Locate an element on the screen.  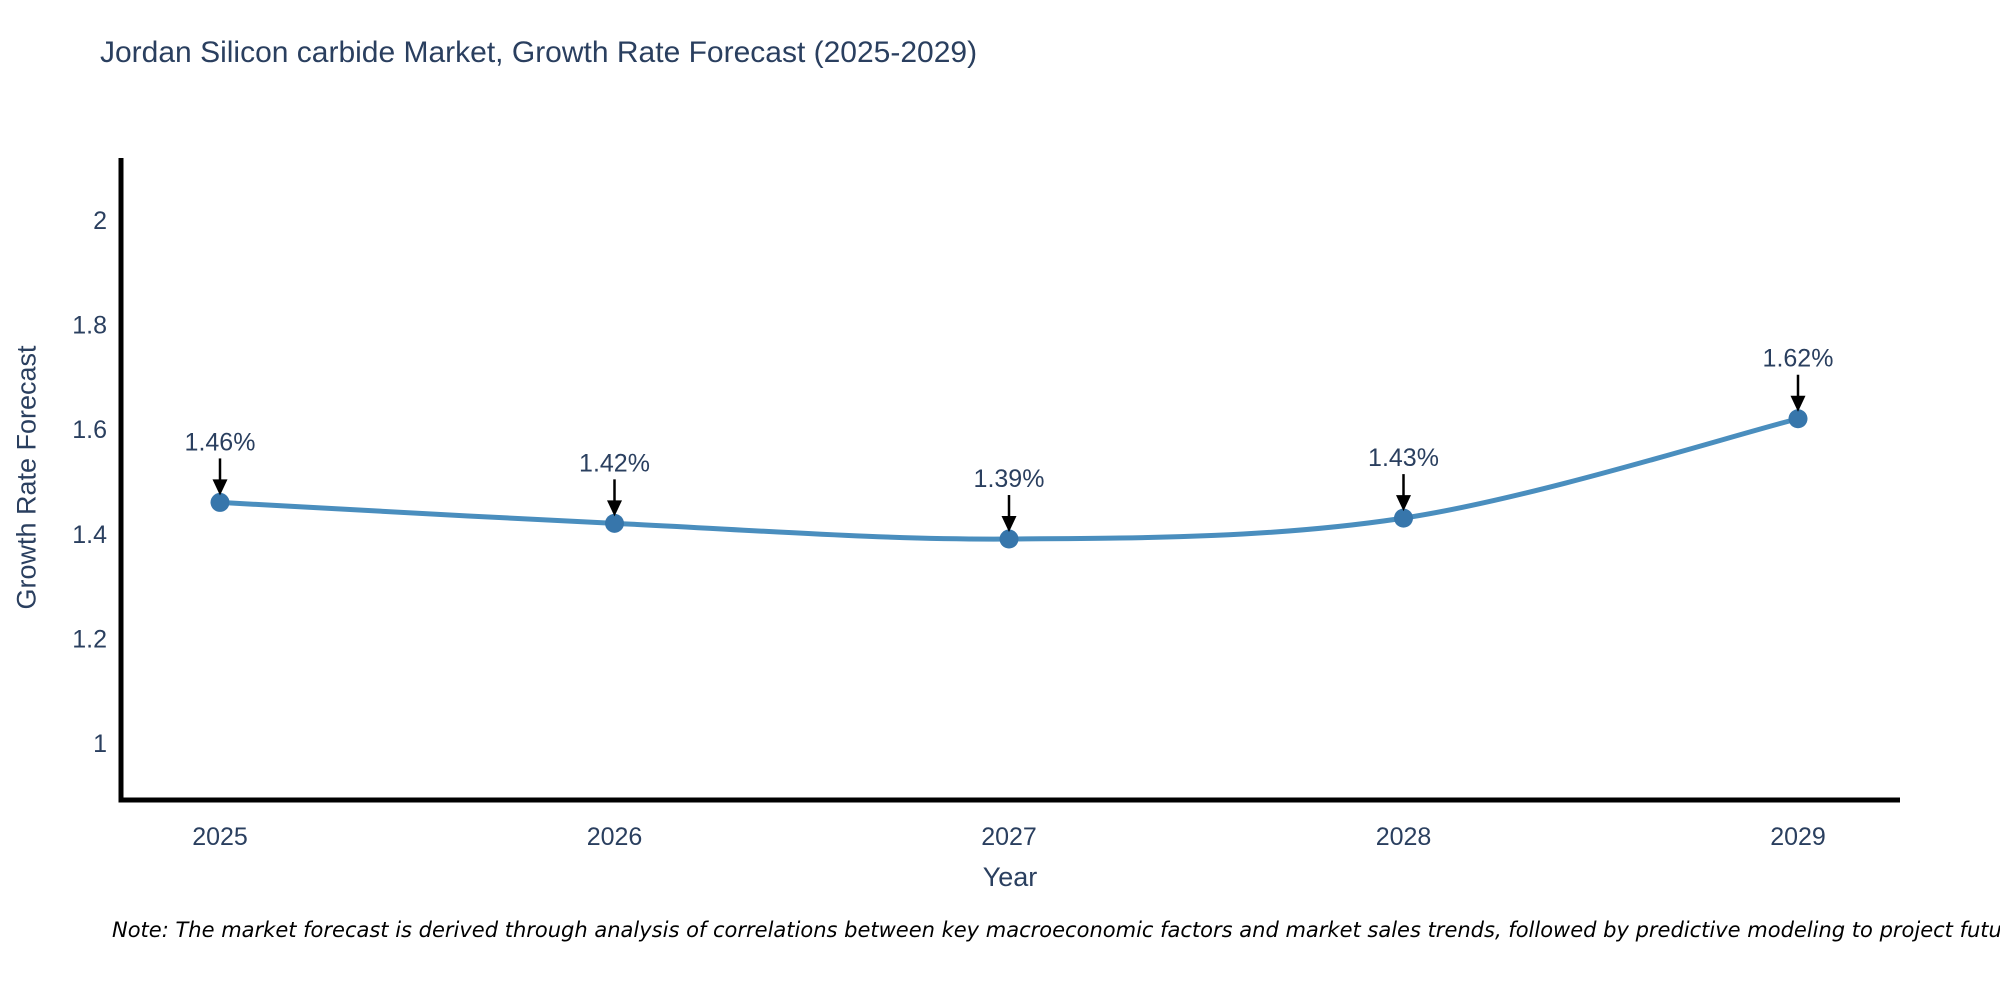
annotation-label: 1.46% is located at coordinates (220, 442).